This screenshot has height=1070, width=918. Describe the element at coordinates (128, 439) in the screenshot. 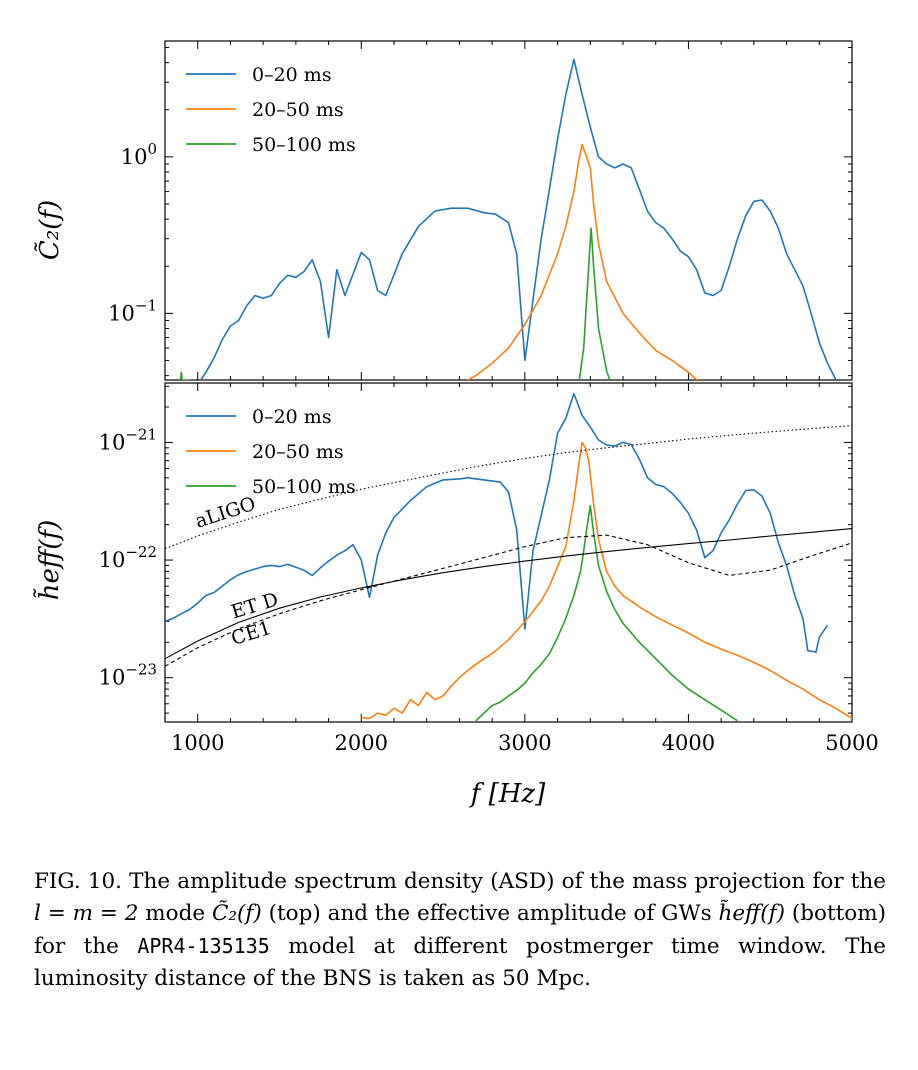

I see `y-tick-label: 10⁻²¹` at that location.